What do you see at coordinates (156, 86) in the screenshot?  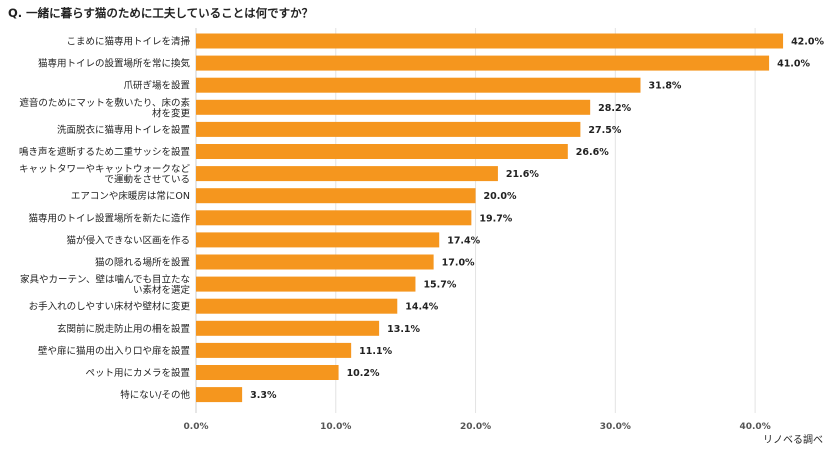 I see `category-label: 爪研ぎ場を設置` at bounding box center [156, 86].